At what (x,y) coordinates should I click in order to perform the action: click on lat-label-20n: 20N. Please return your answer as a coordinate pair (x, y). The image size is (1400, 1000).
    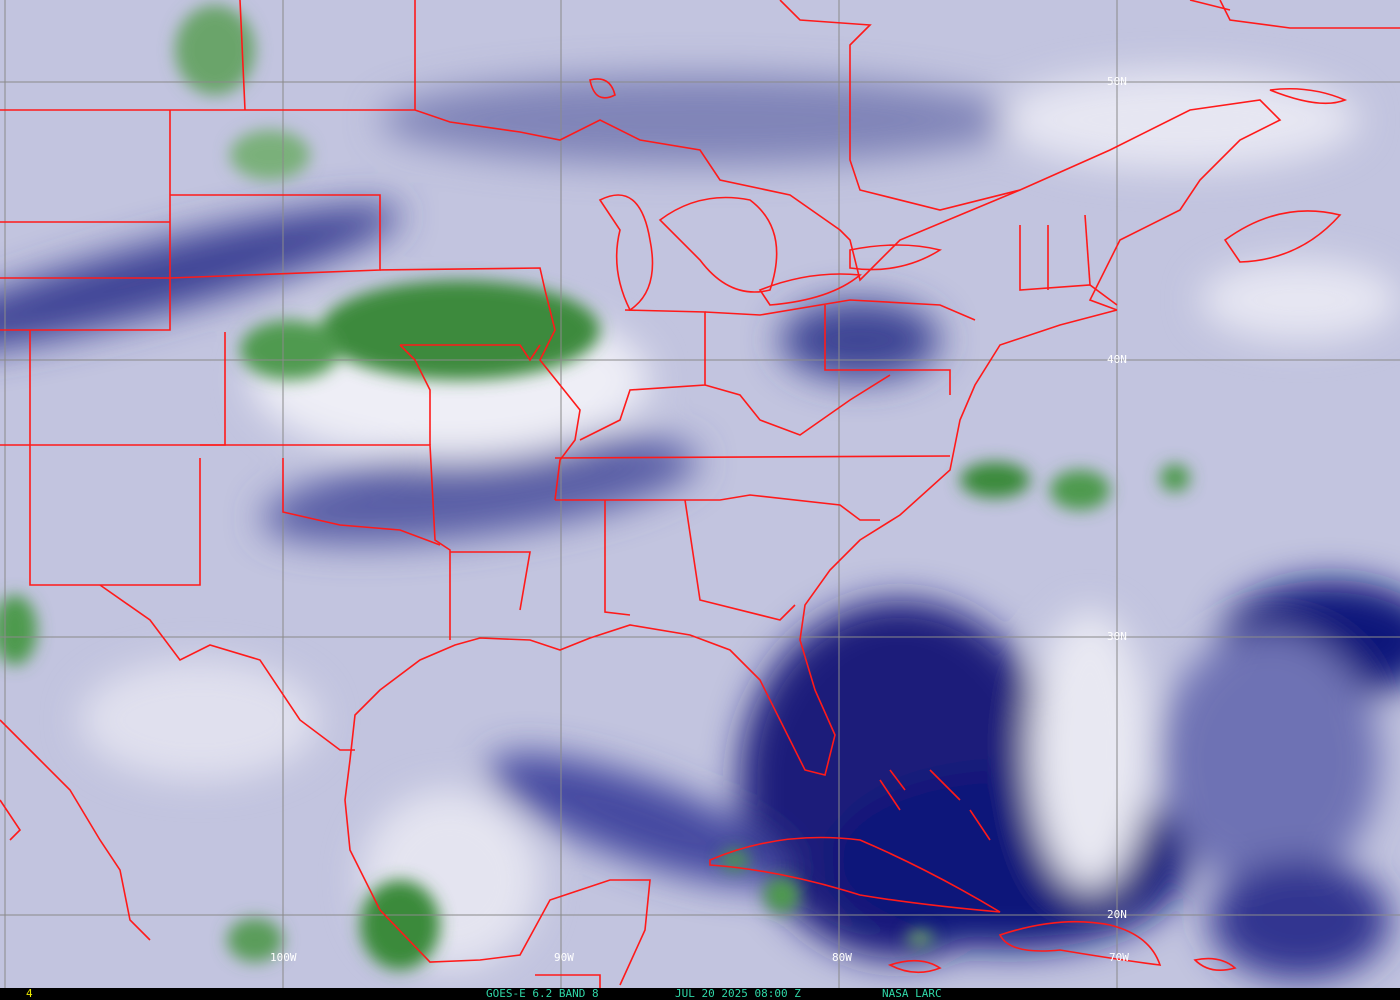
    Looking at the image, I should click on (1117, 914).